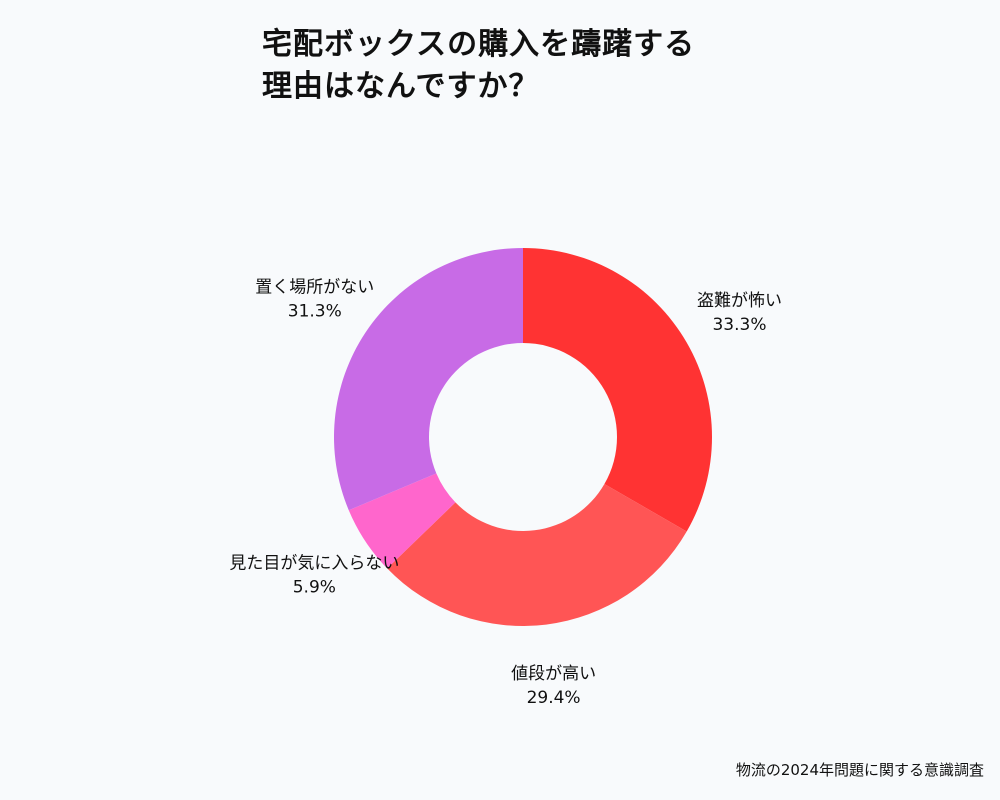 This screenshot has height=800, width=1000. I want to click on chart-title-line-1: 宅配ボックスの購入を躊躇する, so click(479, 44).